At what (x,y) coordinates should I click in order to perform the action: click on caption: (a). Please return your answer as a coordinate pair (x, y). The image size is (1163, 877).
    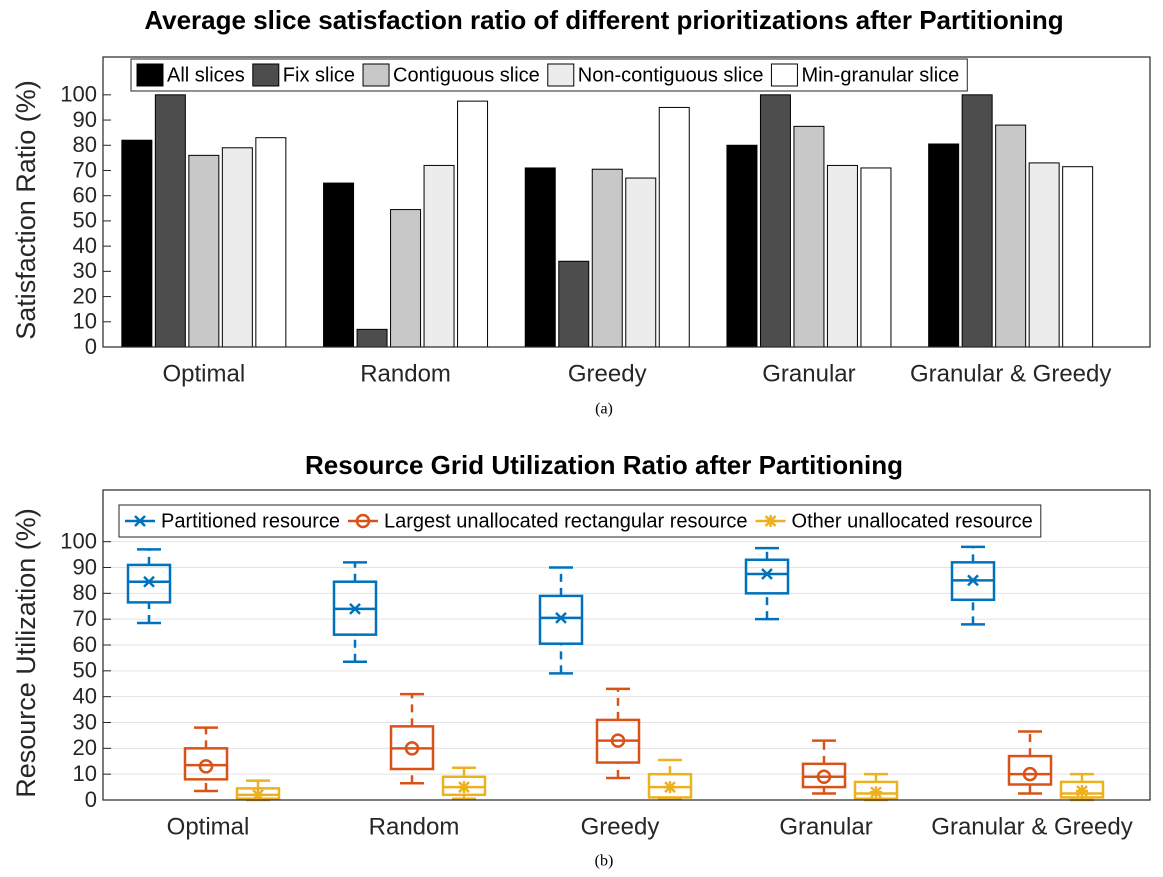
    Looking at the image, I should click on (604, 409).